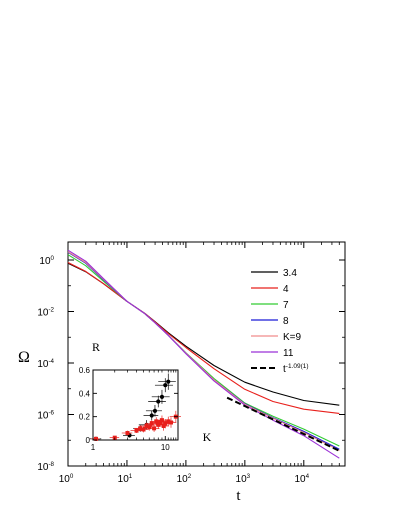  What do you see at coordinates (85, 393) in the screenshot?
I see `inset-y-tick-label: 0.4` at bounding box center [85, 393].